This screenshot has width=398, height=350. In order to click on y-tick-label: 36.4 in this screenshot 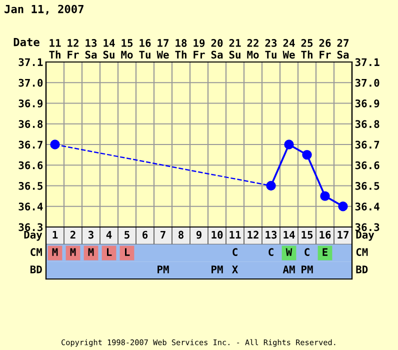, I will do `click(30, 206)`.